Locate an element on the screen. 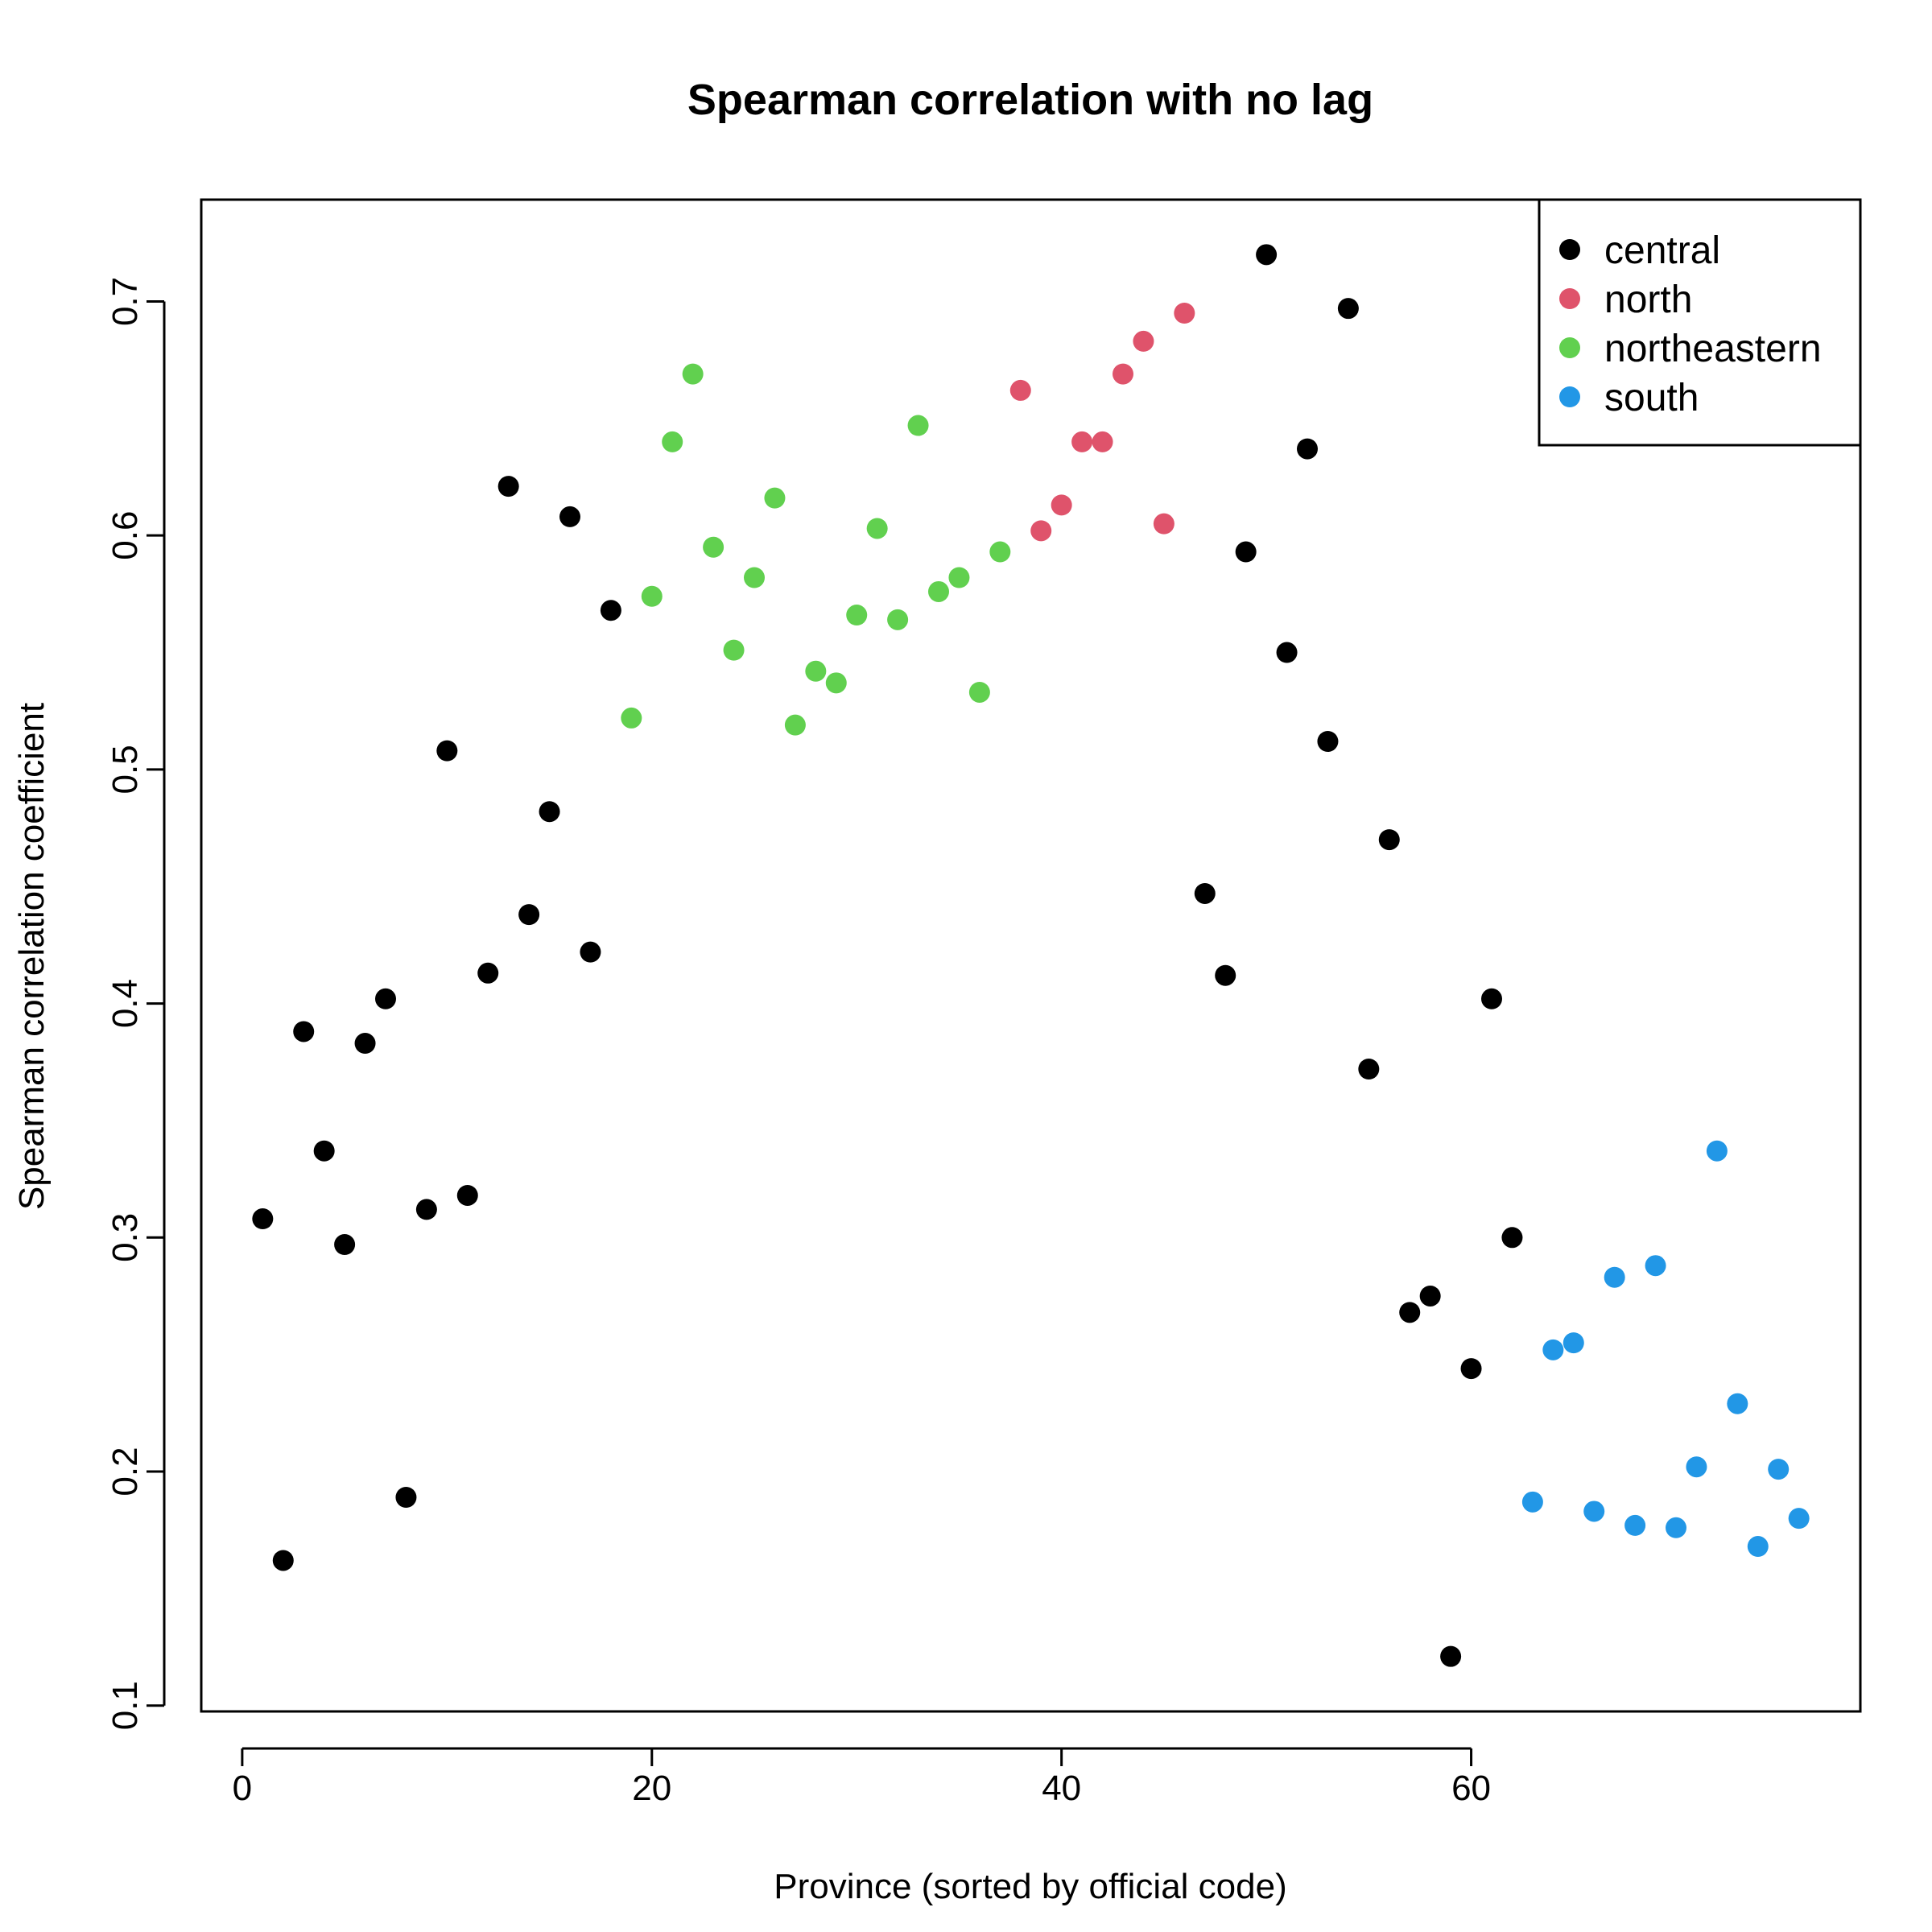  legend-label-south: south is located at coordinates (1651, 398).